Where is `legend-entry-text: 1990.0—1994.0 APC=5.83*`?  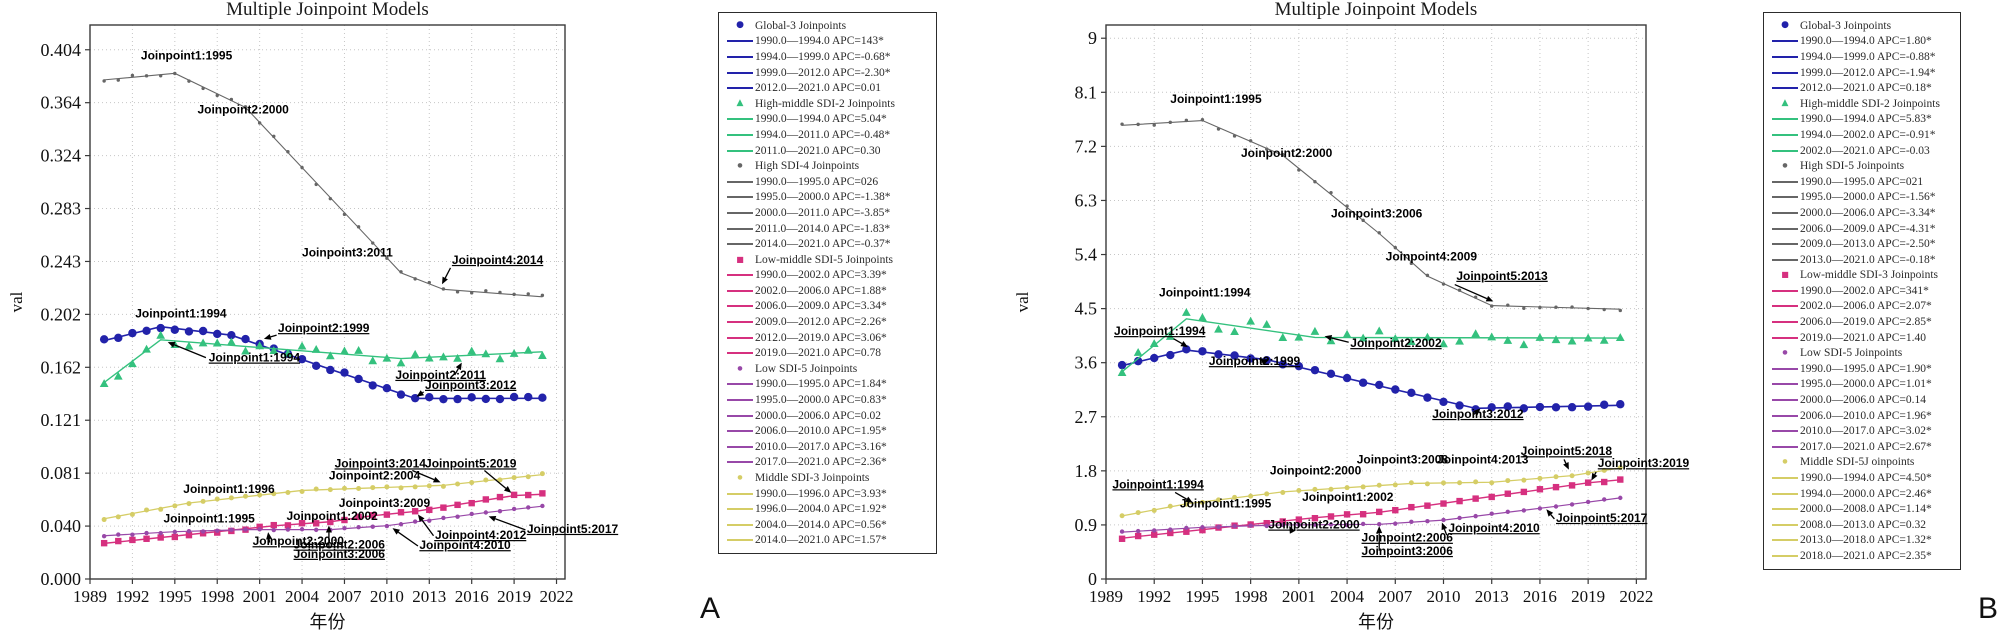
legend-entry-text: 1990.0—1994.0 APC=5.83* is located at coordinates (1866, 119).